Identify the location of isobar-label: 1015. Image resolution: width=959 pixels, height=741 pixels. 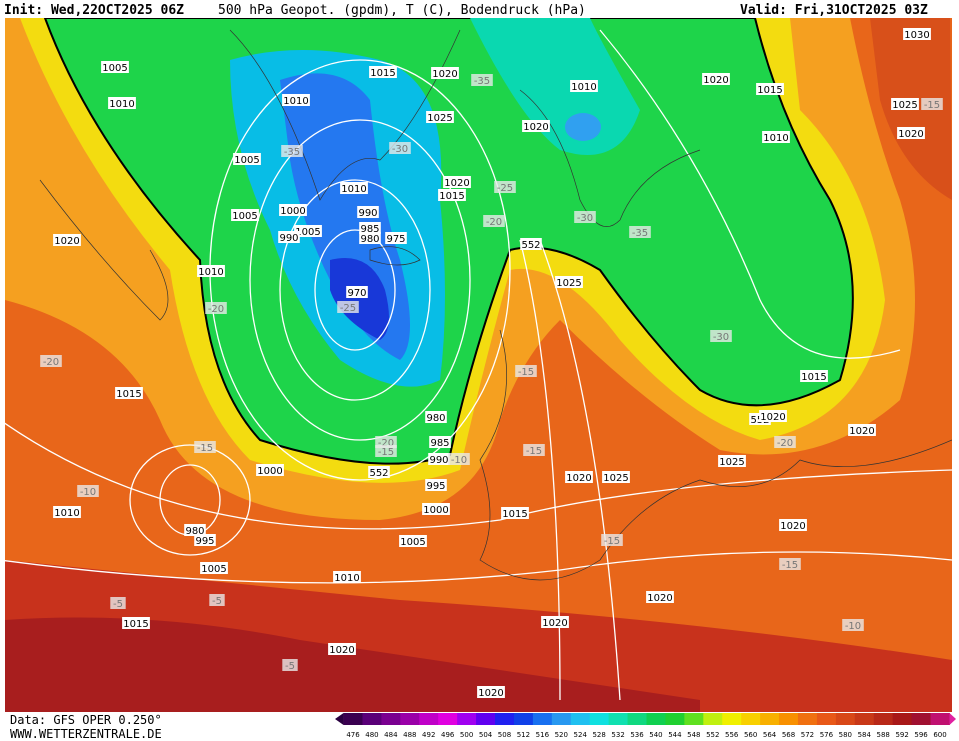
(128, 394).